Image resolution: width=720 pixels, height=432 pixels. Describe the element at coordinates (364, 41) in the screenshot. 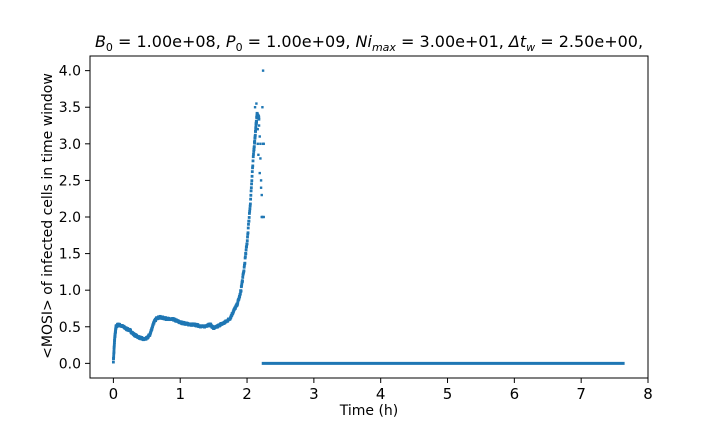

I see `title-ni: Ni` at that location.